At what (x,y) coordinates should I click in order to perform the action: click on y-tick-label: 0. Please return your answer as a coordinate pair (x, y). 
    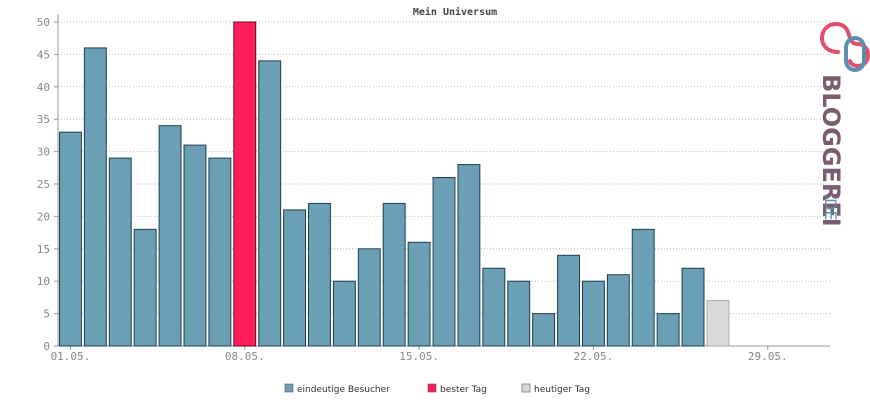
    Looking at the image, I should click on (46, 346).